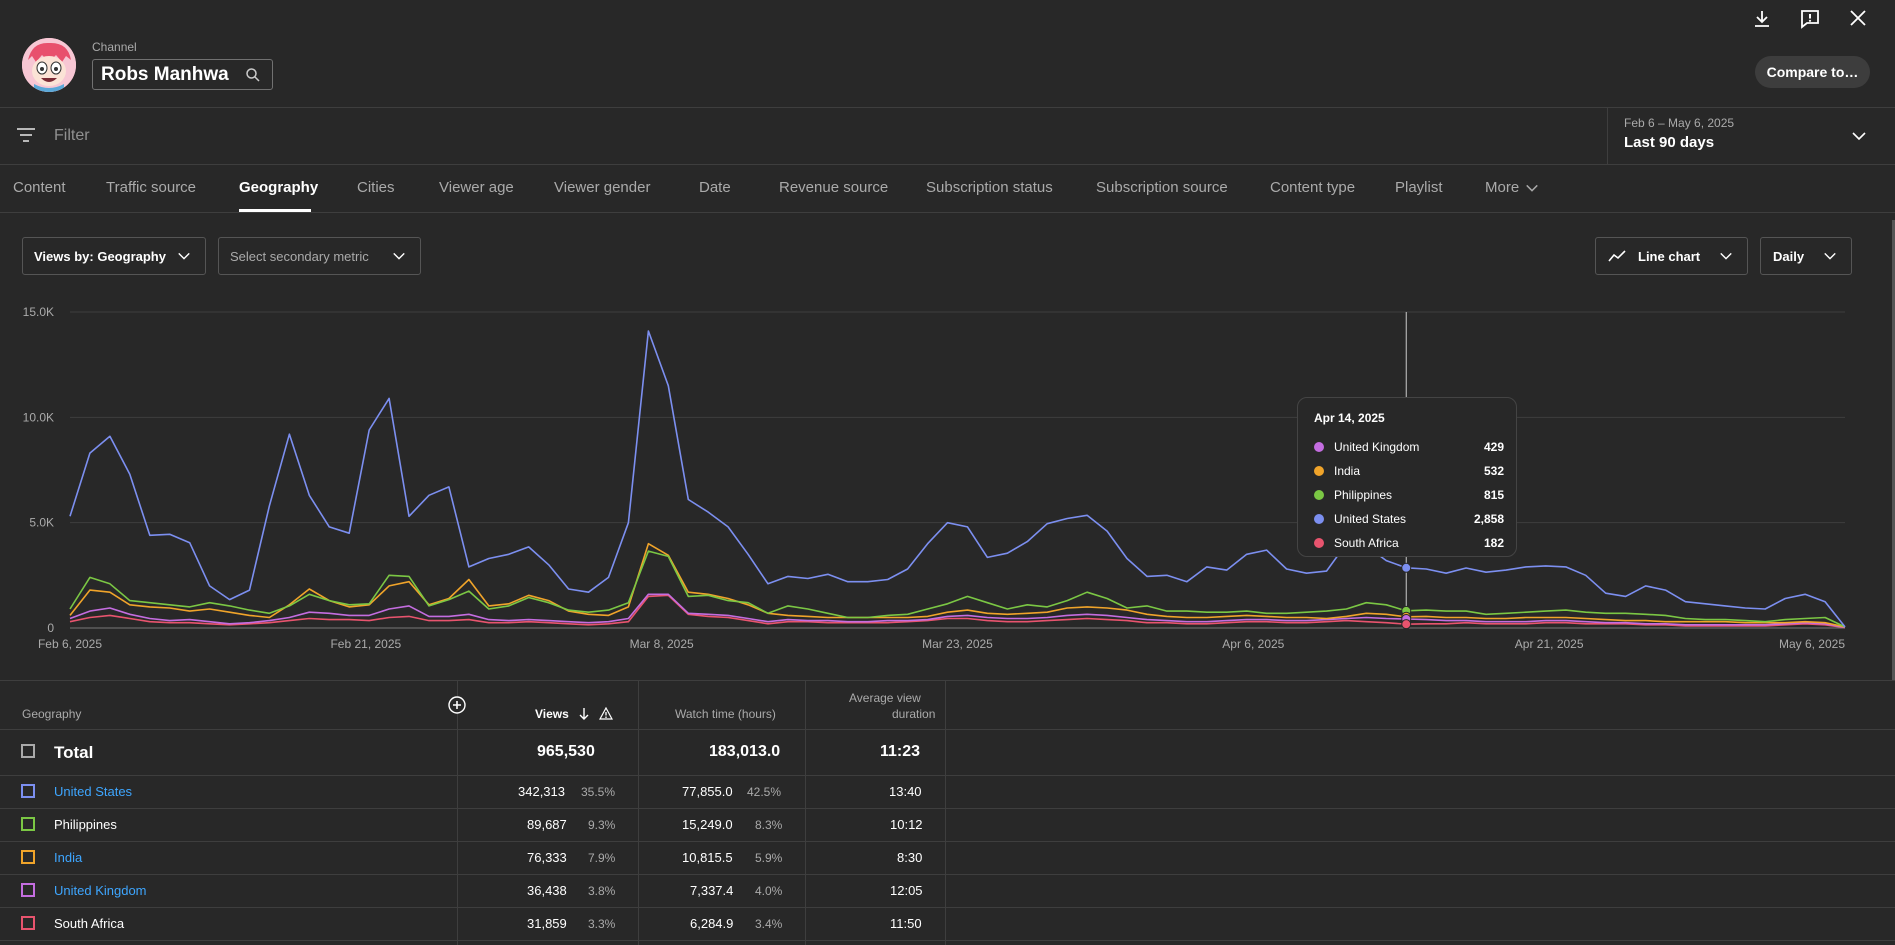  Describe the element at coordinates (764, 792) in the screenshot. I see `row-watch-pct: 42.5%` at that location.